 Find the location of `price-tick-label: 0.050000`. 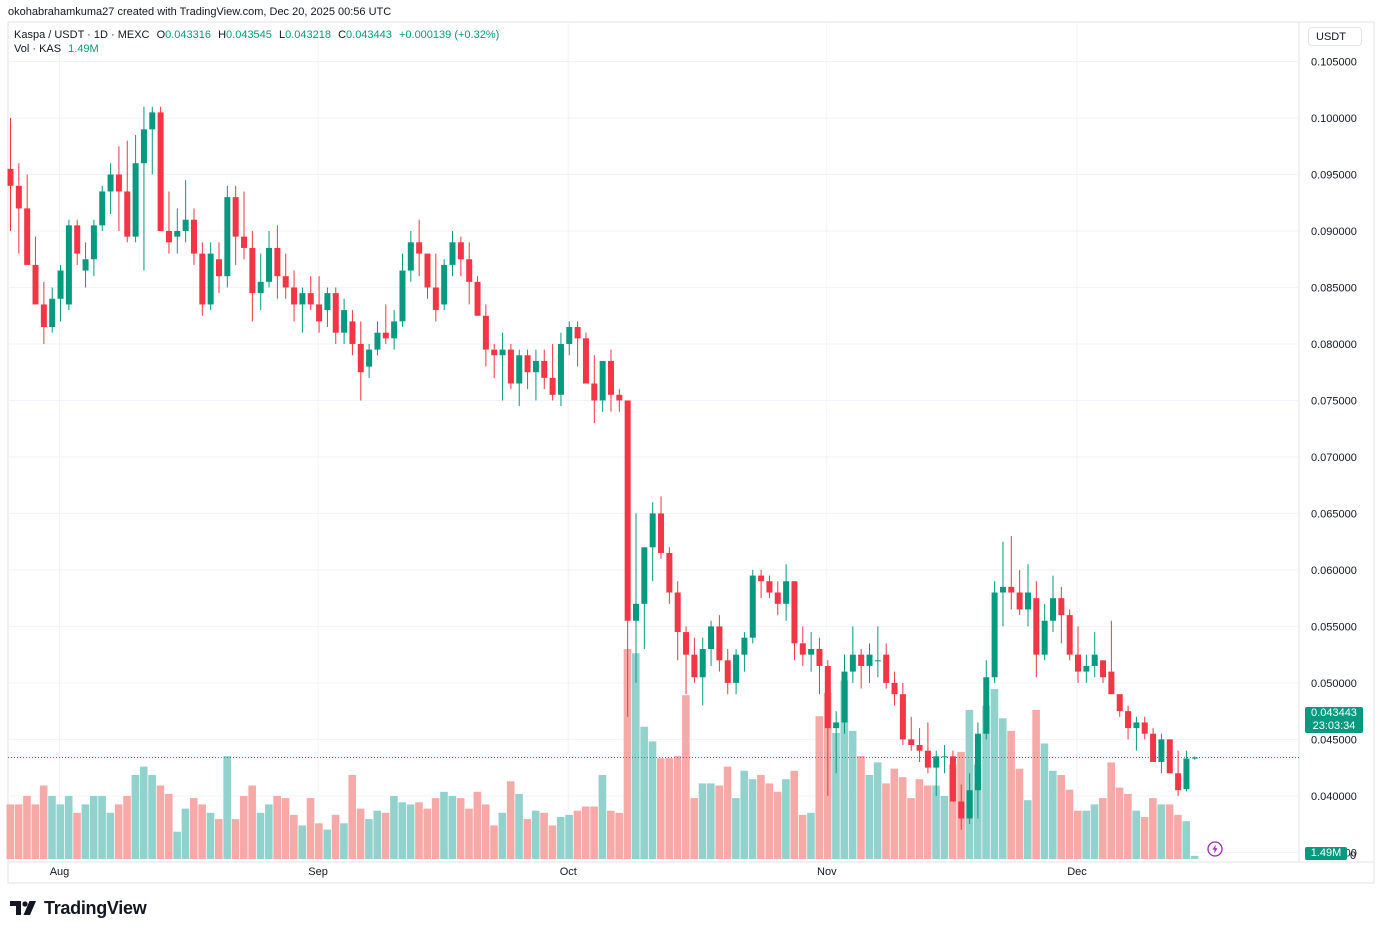

price-tick-label: 0.050000 is located at coordinates (1334, 684).